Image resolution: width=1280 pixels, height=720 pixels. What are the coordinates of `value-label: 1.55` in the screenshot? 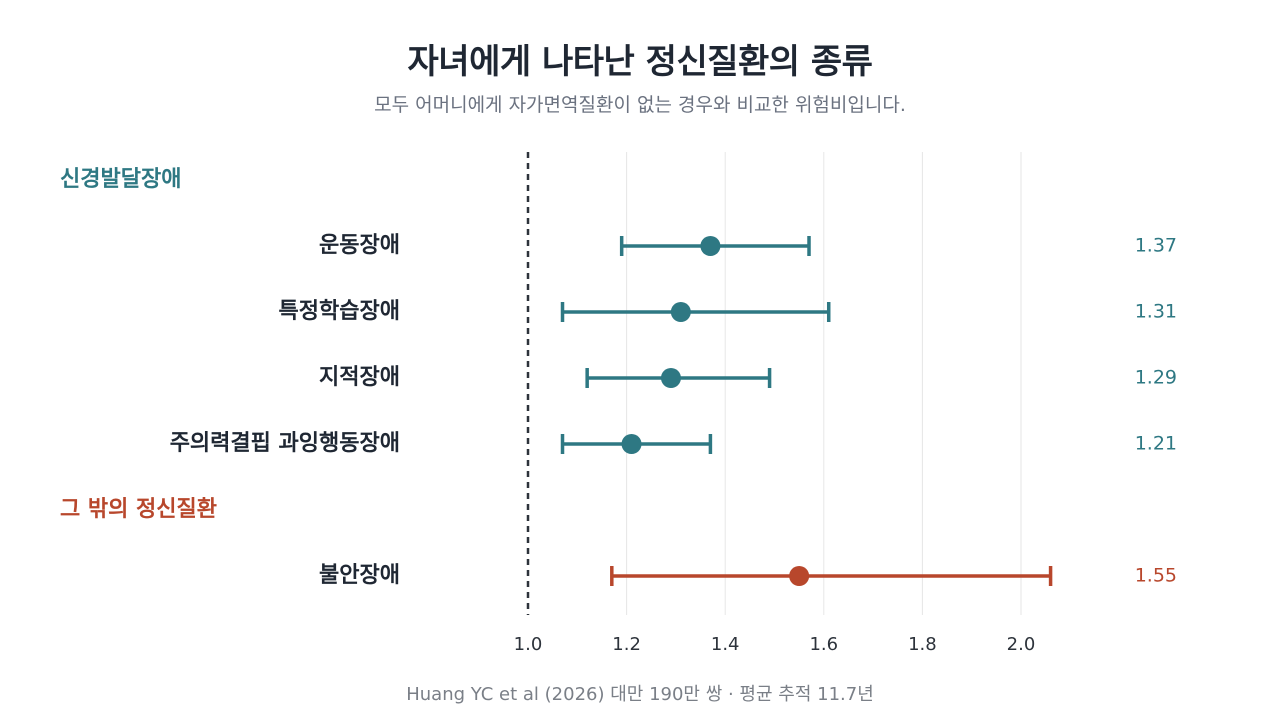 It's located at (1156, 576).